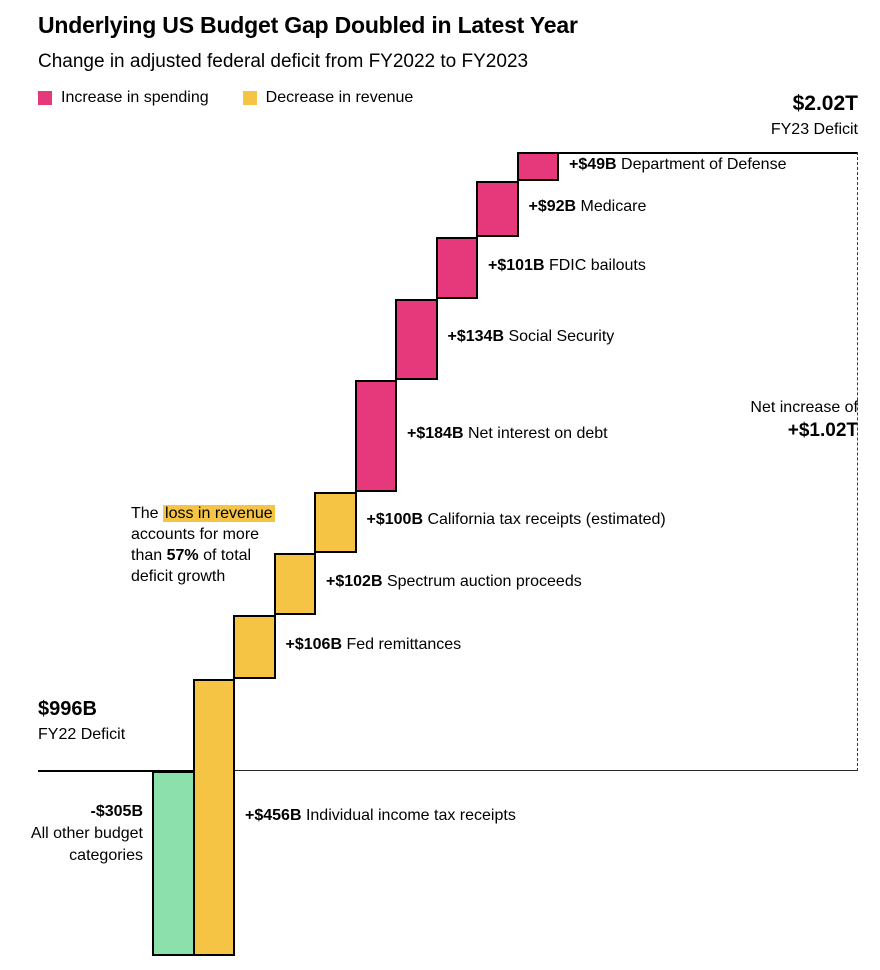  I want to click on revenue-note-prefix: The, so click(147, 513).